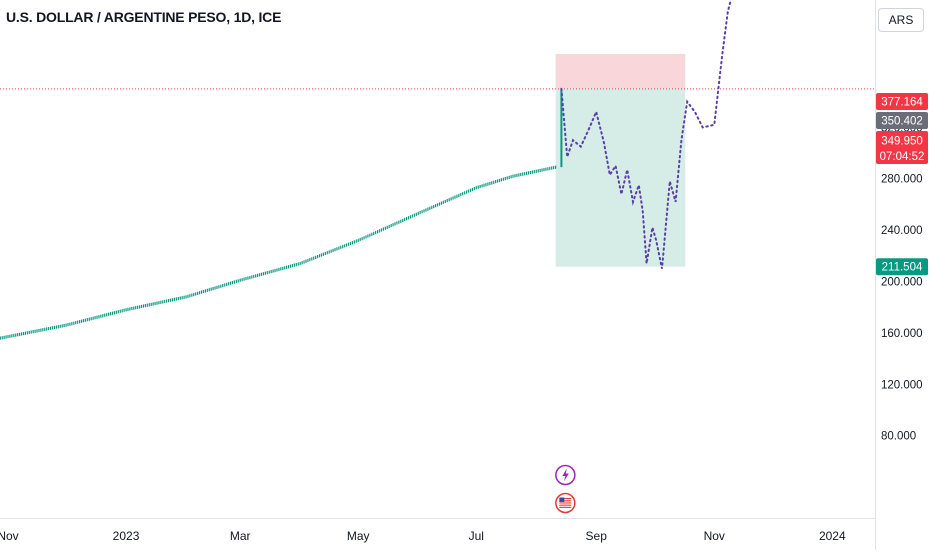 Image resolution: width=932 pixels, height=555 pixels. Describe the element at coordinates (565, 475) in the screenshot. I see `lightning-glyph` at that location.